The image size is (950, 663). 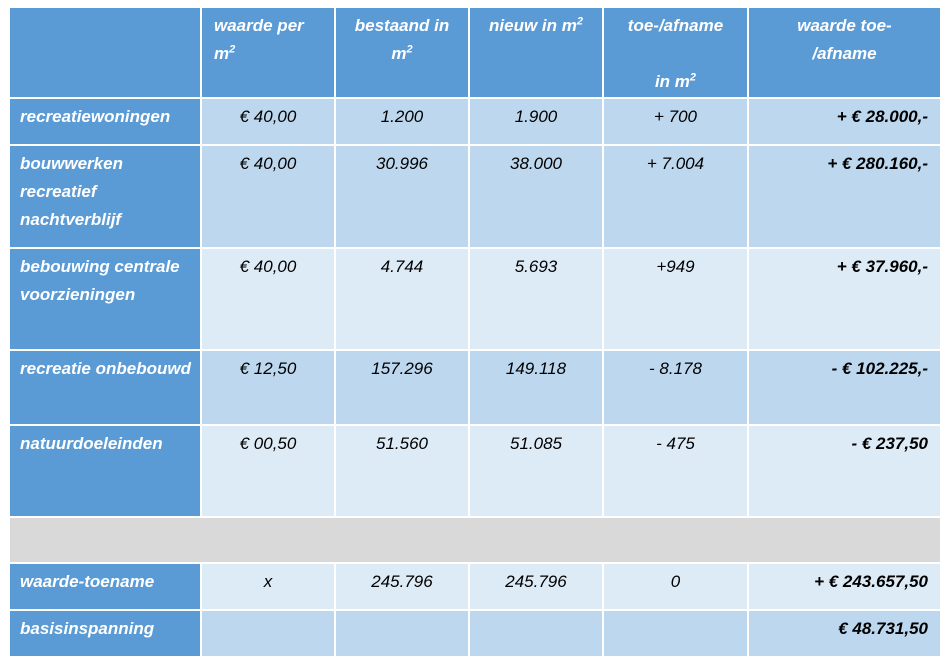 What do you see at coordinates (402, 633) in the screenshot?
I see `cell-bestaand` at bounding box center [402, 633].